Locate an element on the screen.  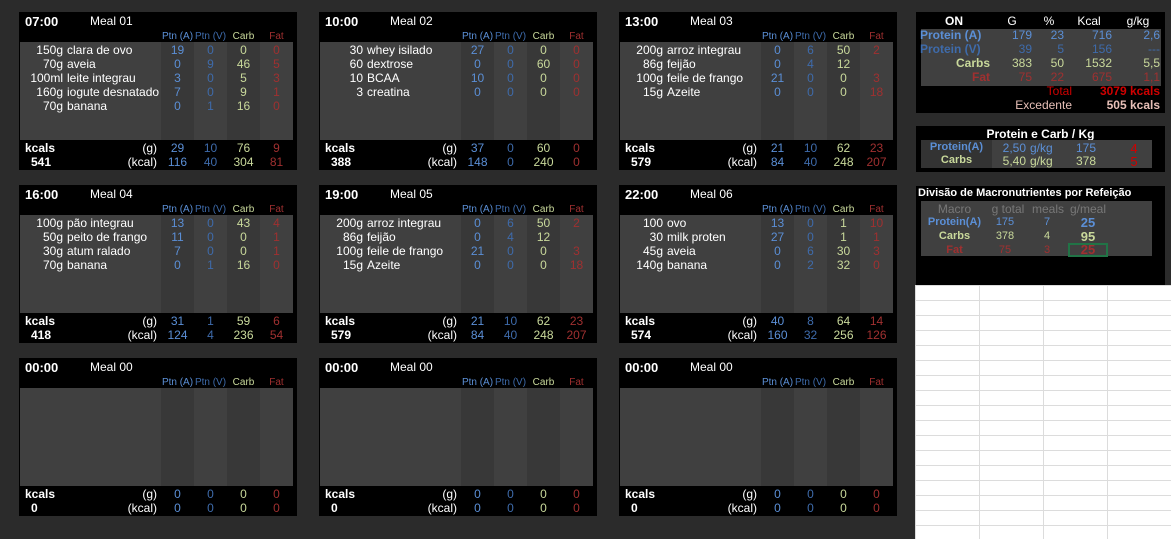
meal-time: 13:00 is located at coordinates (642, 21).